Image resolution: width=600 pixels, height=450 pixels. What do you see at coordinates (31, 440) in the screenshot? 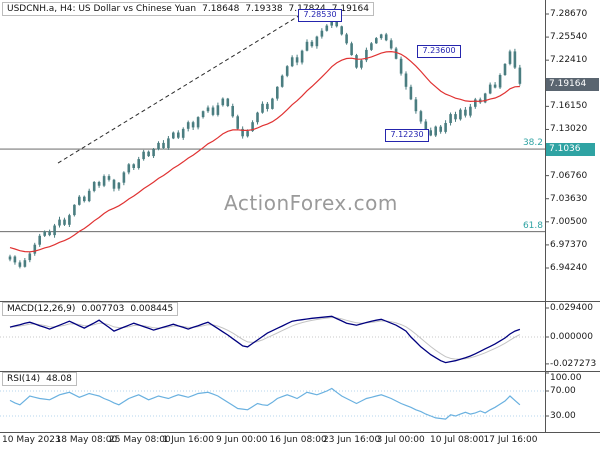
I see `time-axis-label: 10 May 2023` at bounding box center [31, 440].